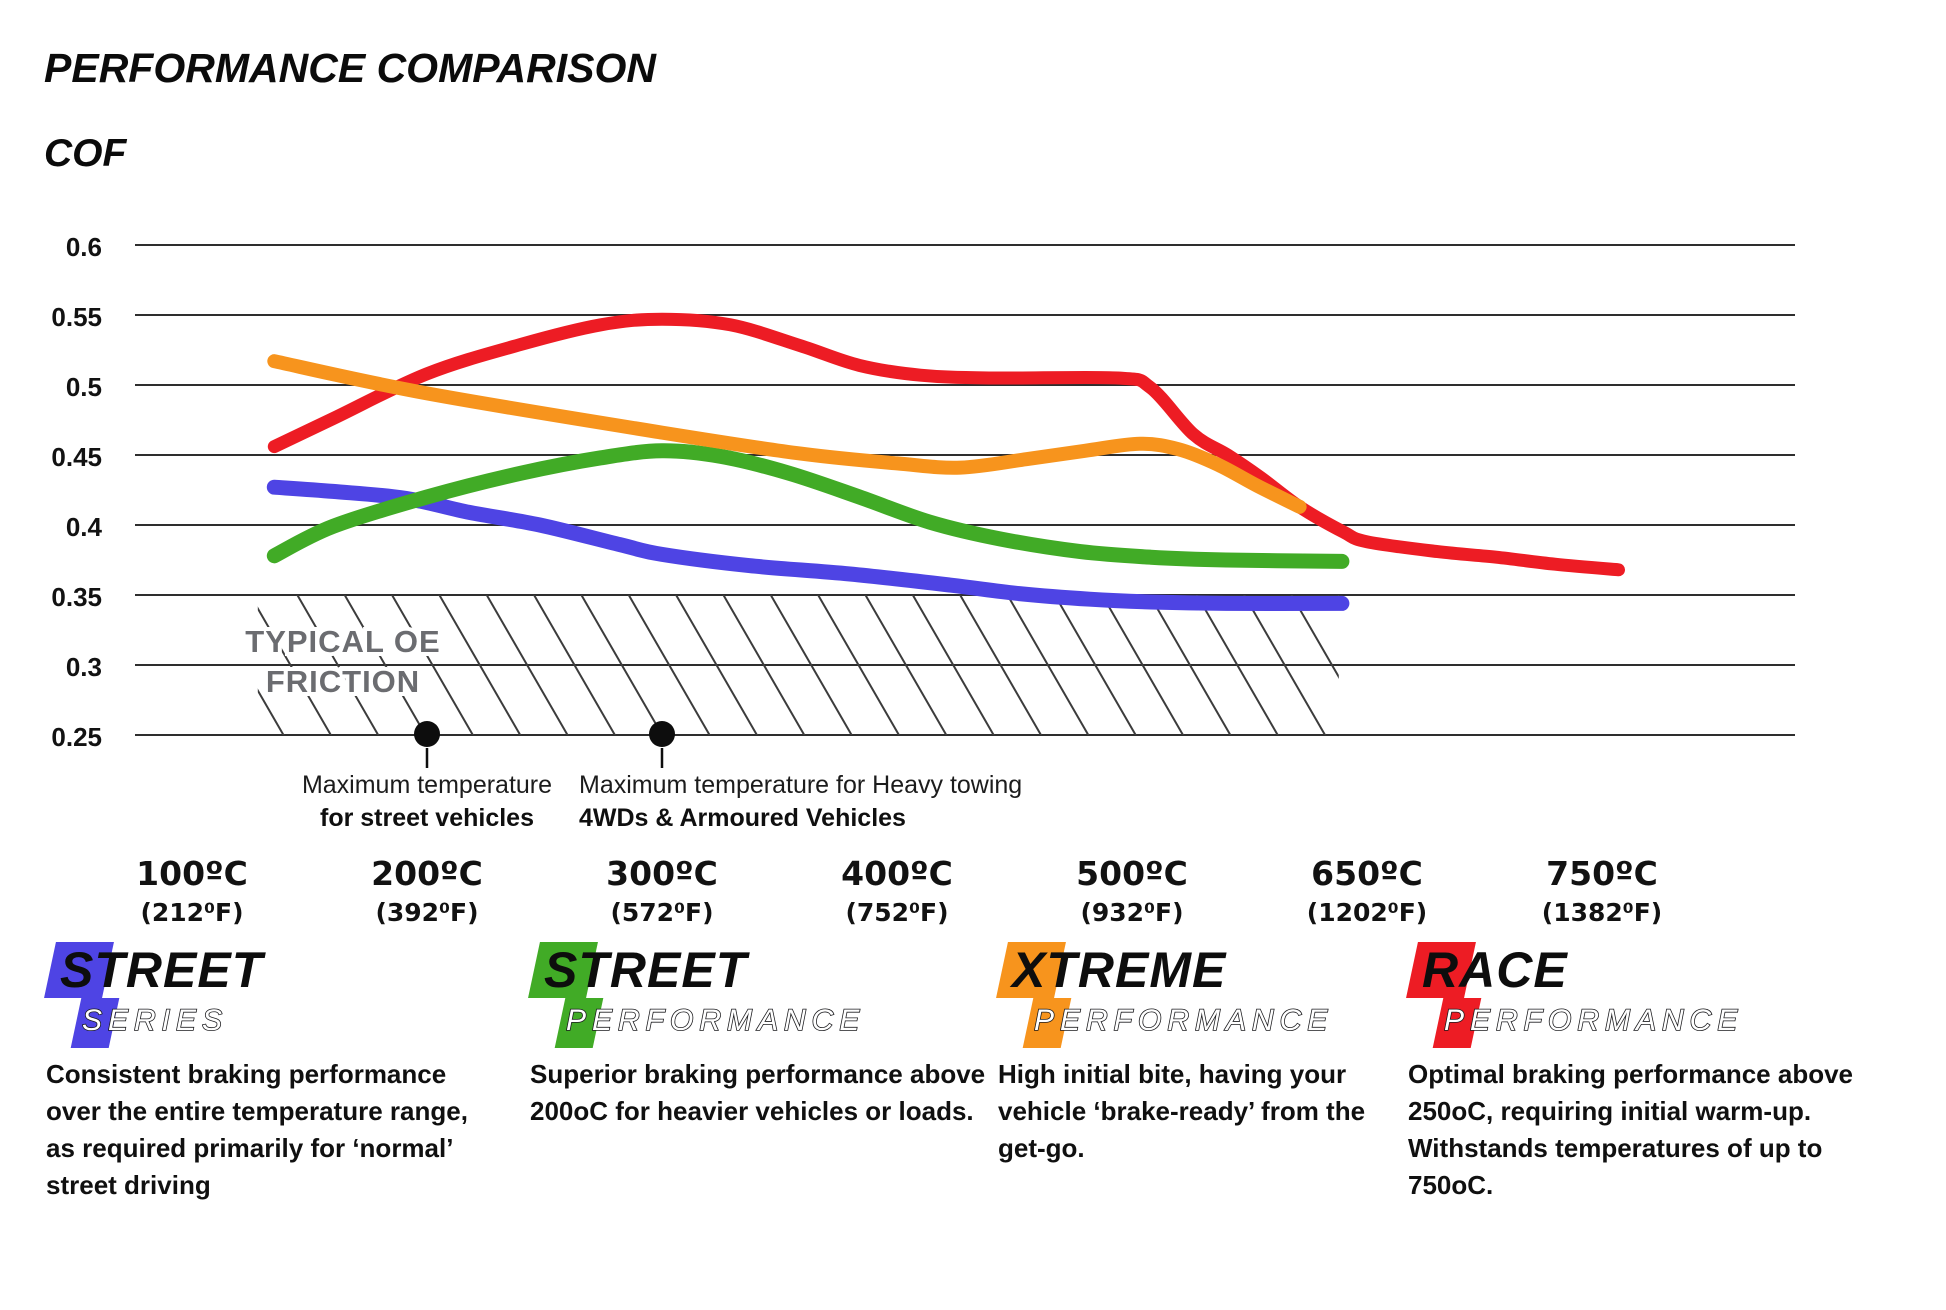  Describe the element at coordinates (742, 818) in the screenshot. I see `svg-text: 4WDs & Armoured Vehicles` at that location.